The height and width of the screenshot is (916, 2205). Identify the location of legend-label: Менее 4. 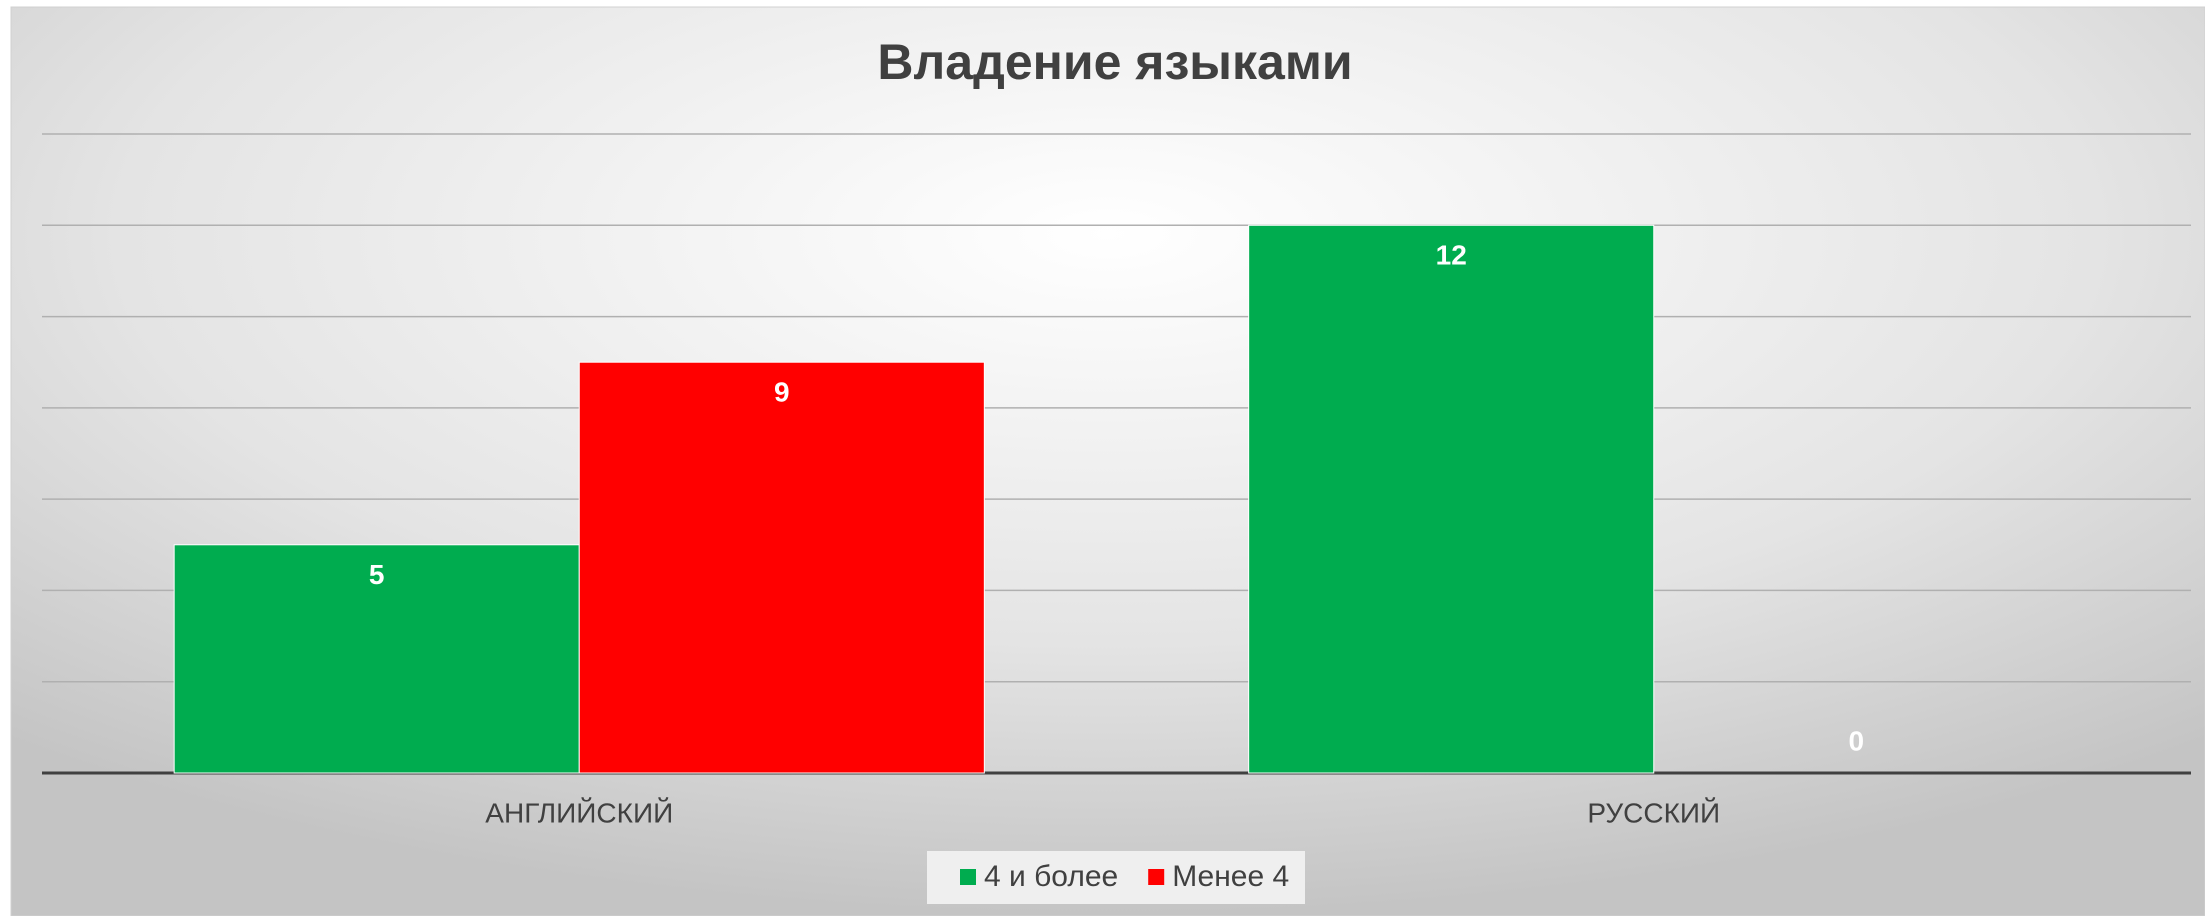
(1230, 876).